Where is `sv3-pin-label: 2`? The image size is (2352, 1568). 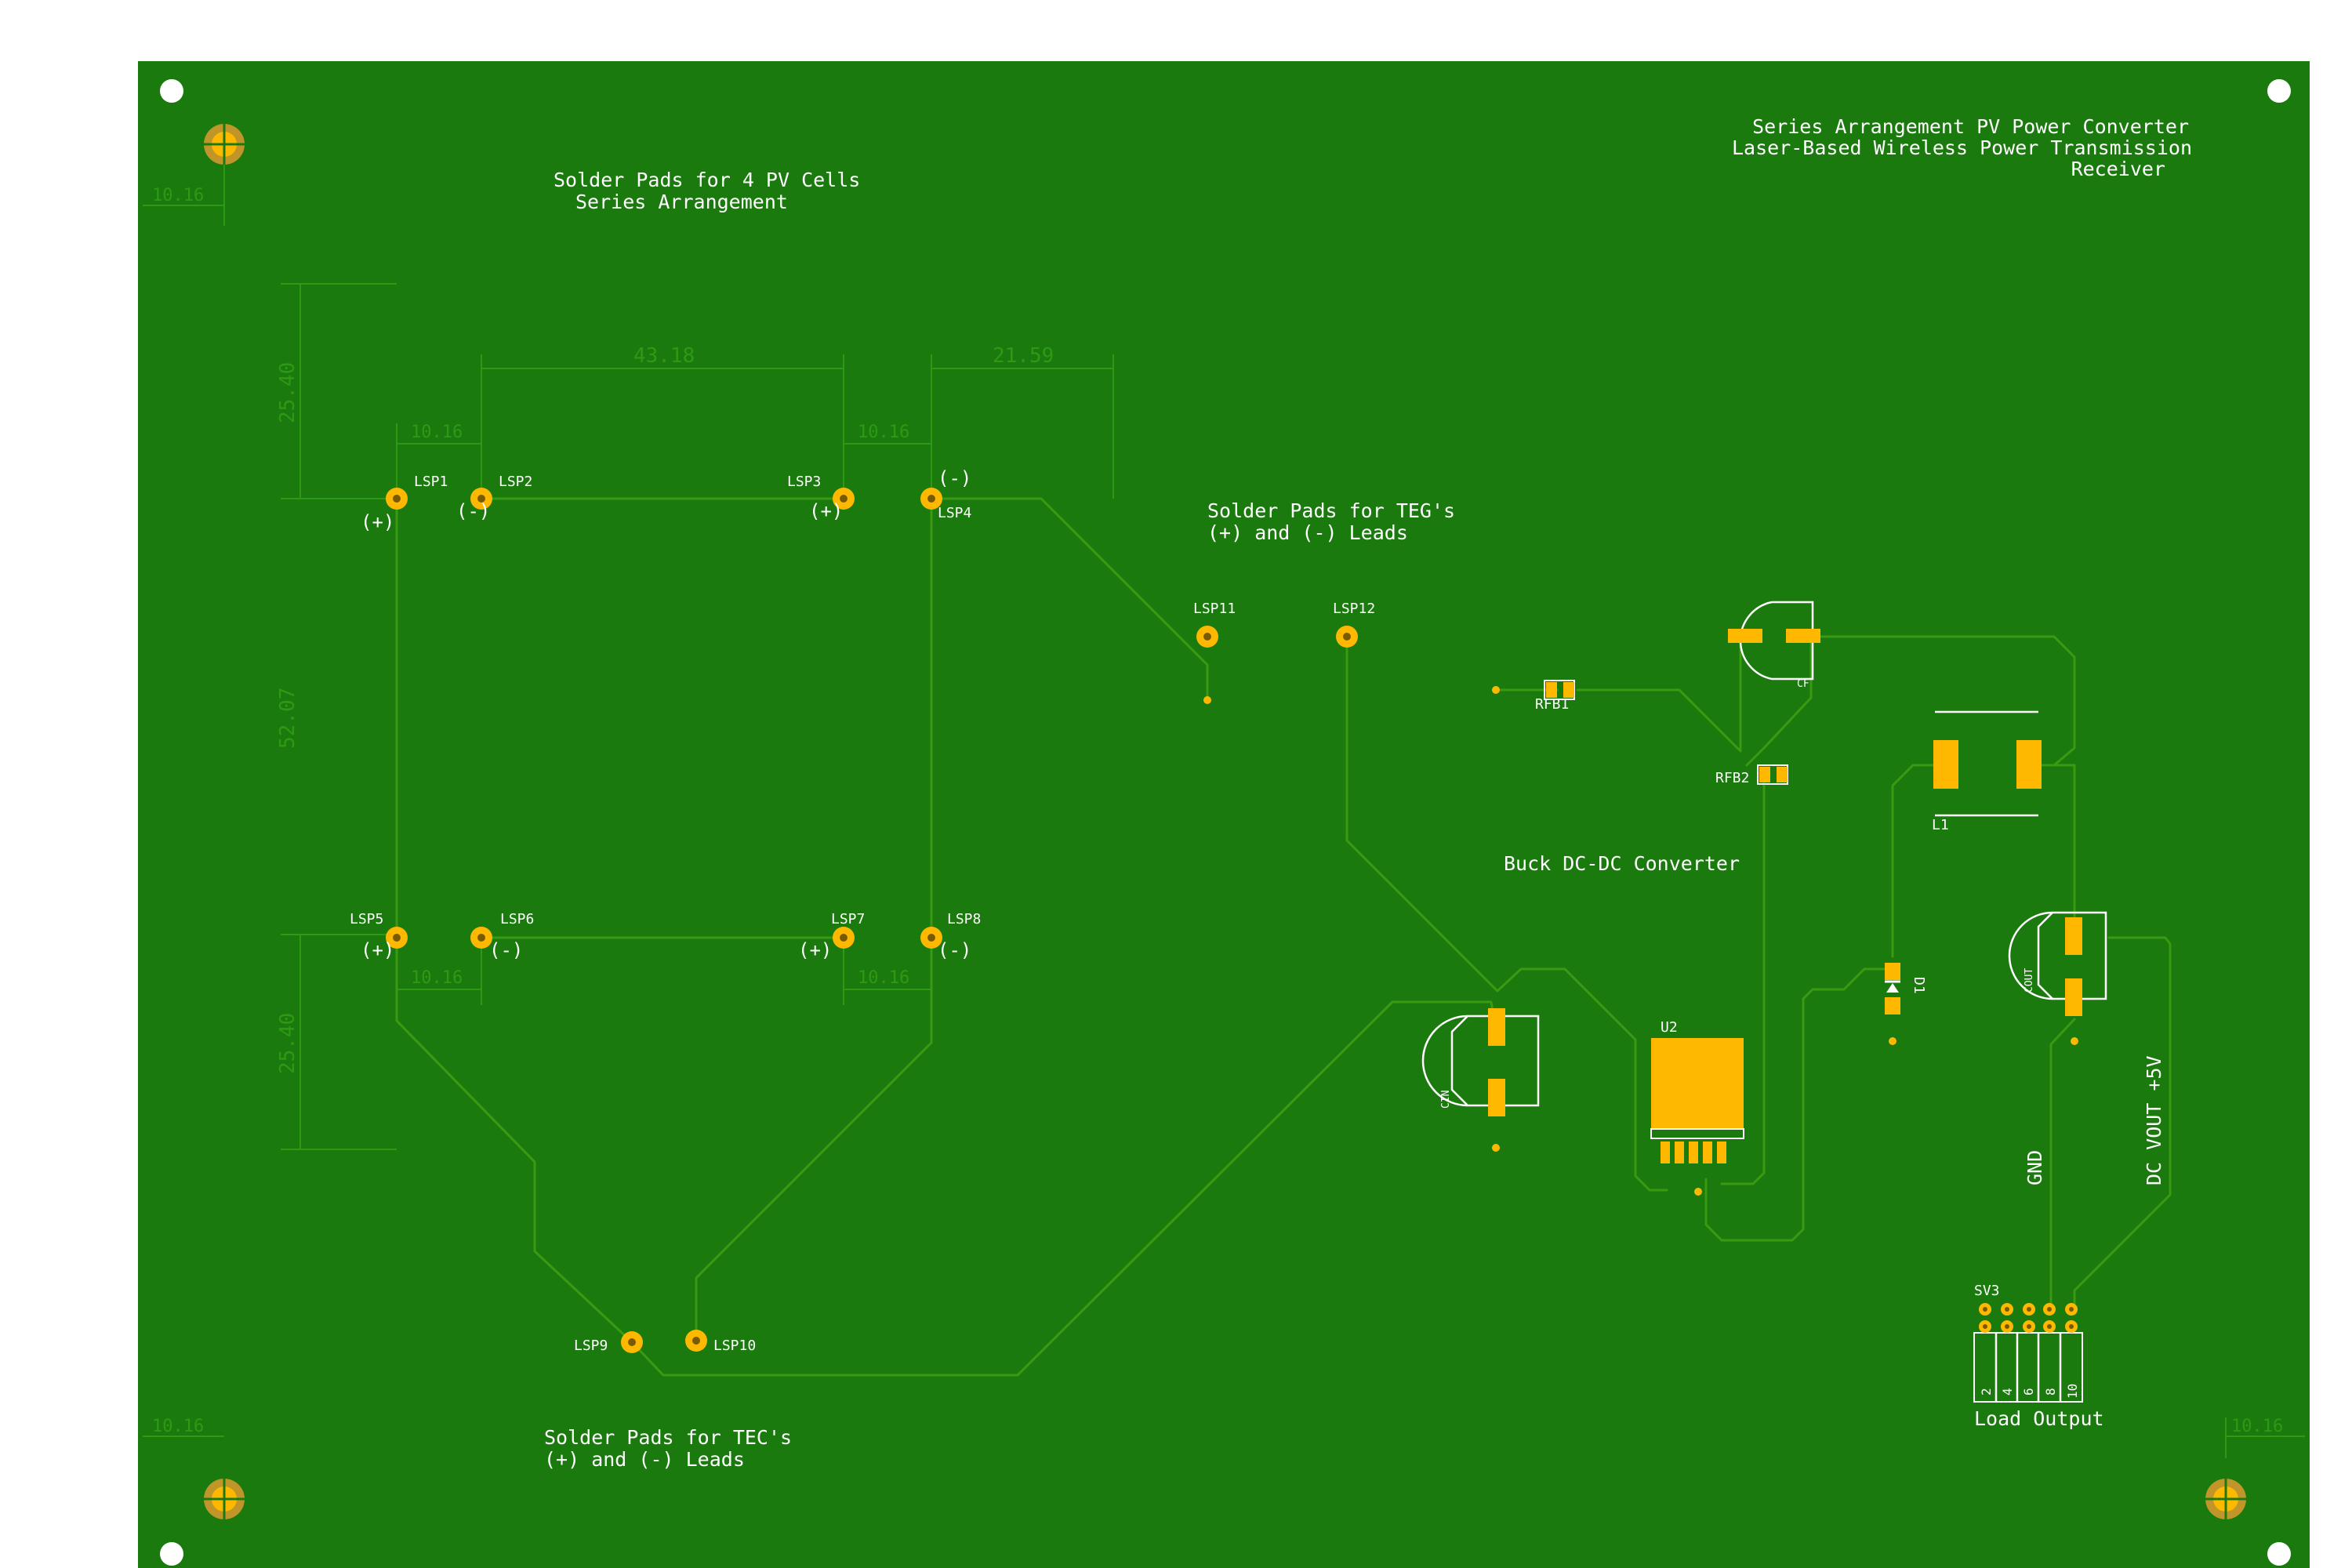
sv3-pin-label: 2 is located at coordinates (1987, 1392).